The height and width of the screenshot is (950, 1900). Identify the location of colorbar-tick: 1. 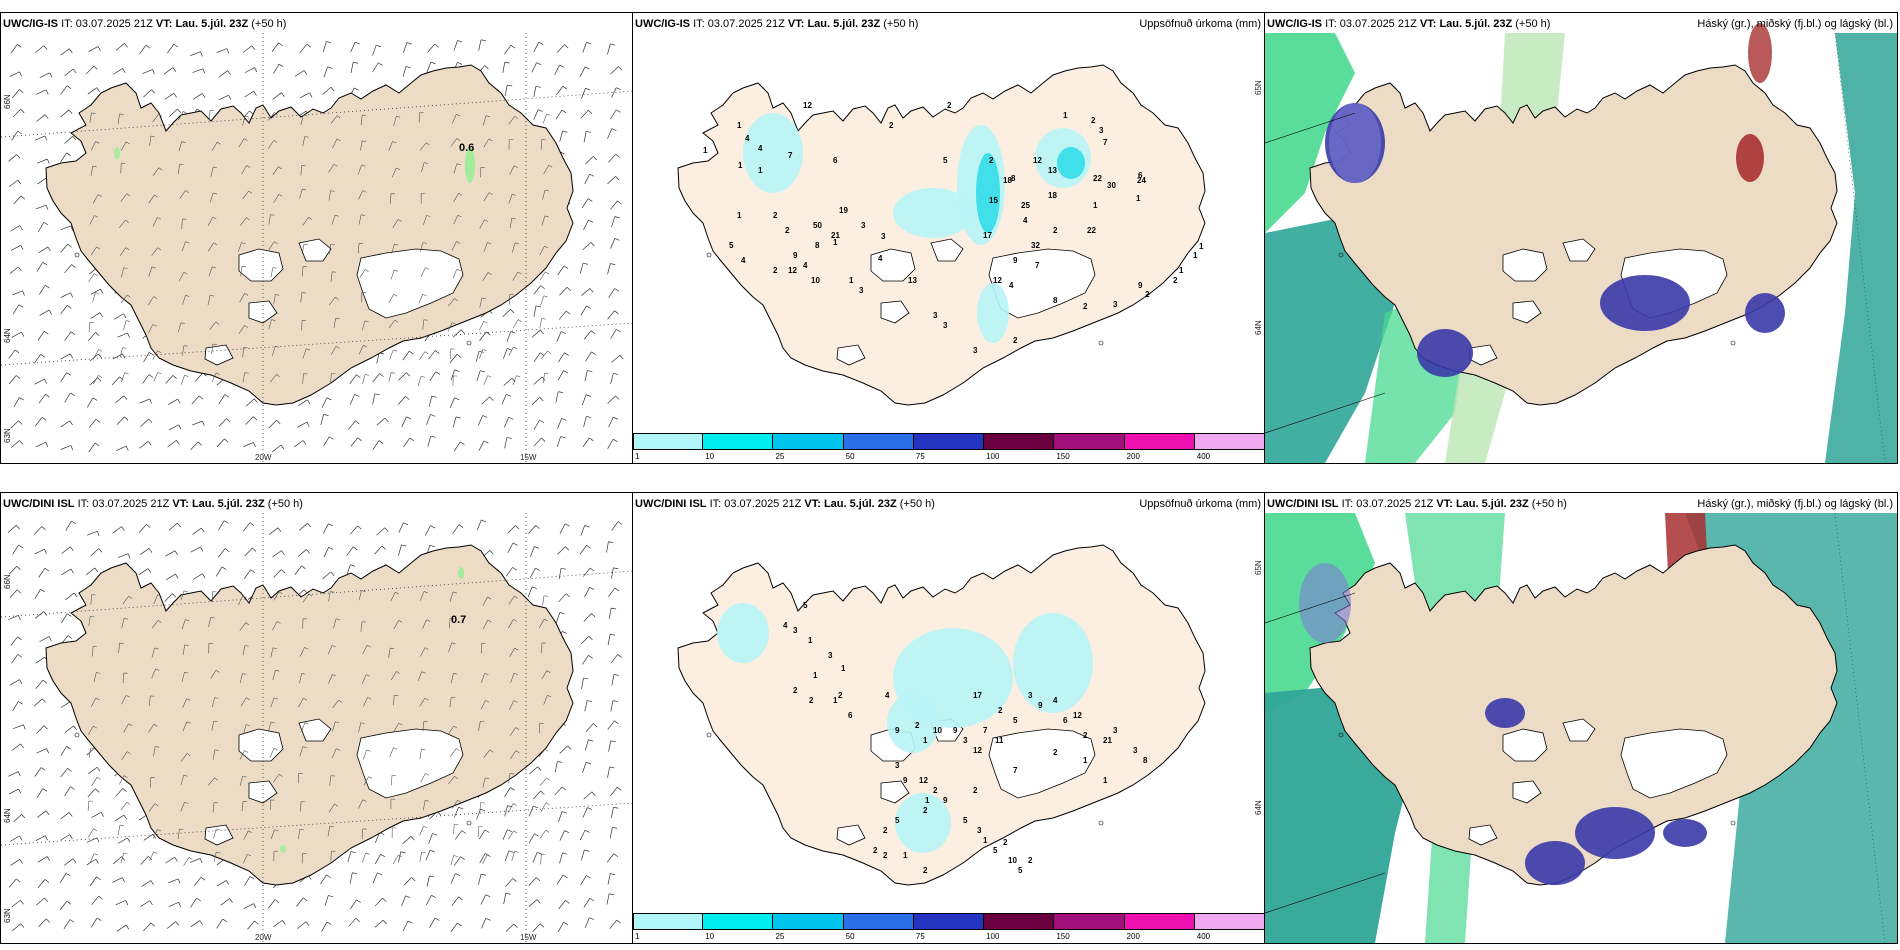
(637, 456).